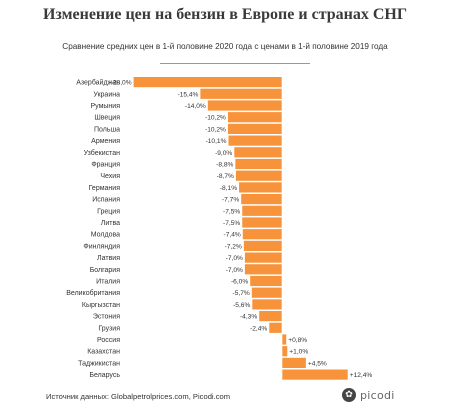 The height and width of the screenshot is (420, 450). Describe the element at coordinates (241, 293) in the screenshot. I see `value-label: -5,7%` at that location.